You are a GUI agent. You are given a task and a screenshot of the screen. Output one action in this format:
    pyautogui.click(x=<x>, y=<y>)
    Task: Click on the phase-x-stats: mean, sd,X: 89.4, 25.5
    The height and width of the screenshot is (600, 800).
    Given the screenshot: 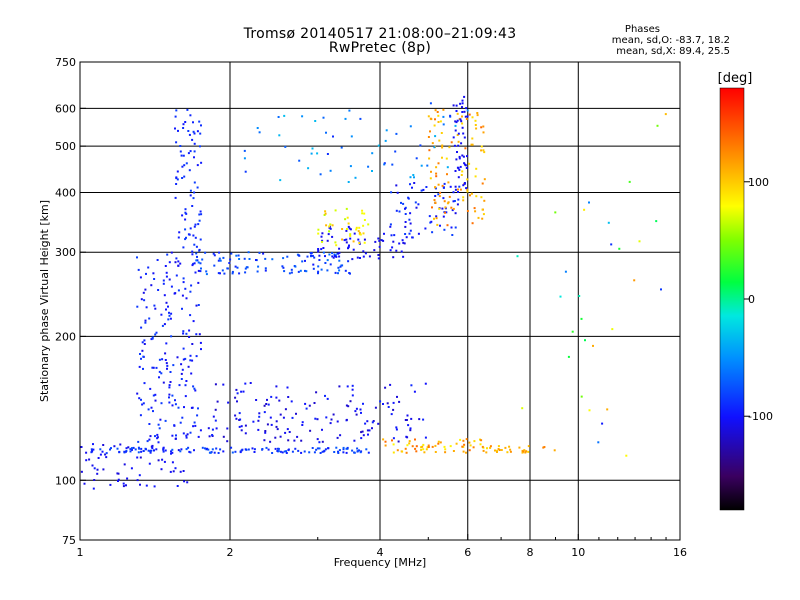 What is the action you would take?
    pyautogui.click(x=673, y=51)
    